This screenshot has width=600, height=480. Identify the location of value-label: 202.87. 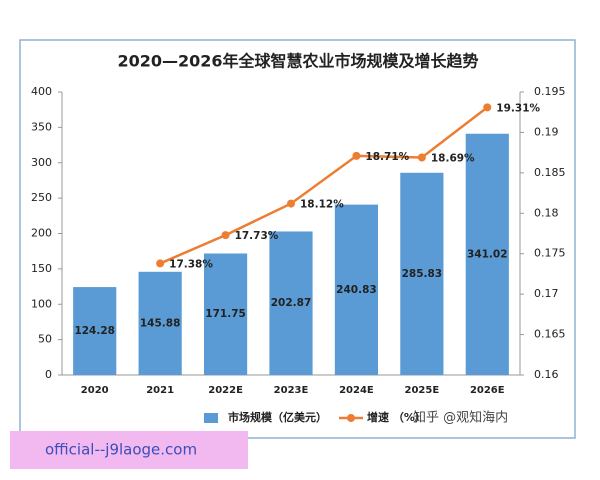
(291, 303).